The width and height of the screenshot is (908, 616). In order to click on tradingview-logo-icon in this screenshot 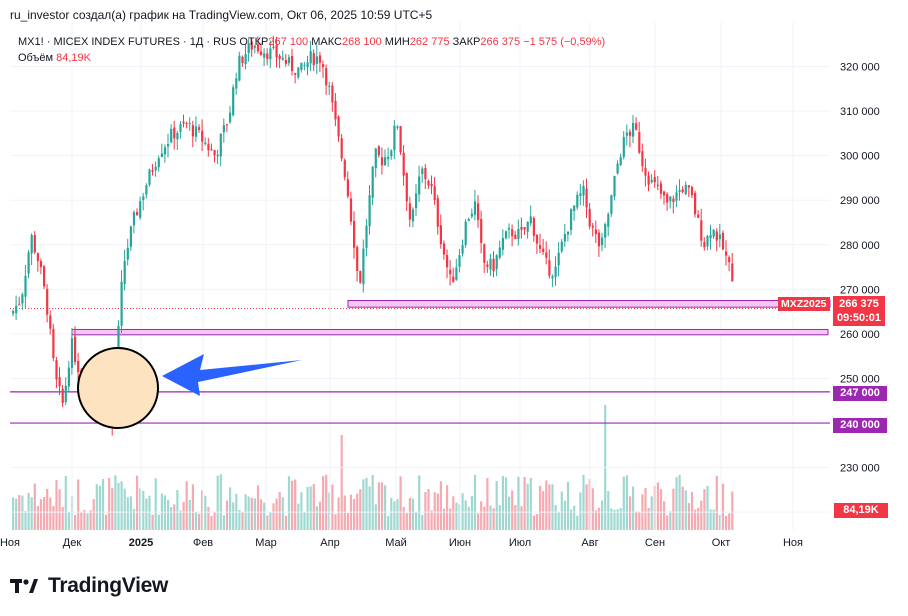, I will do `click(24, 586)`.